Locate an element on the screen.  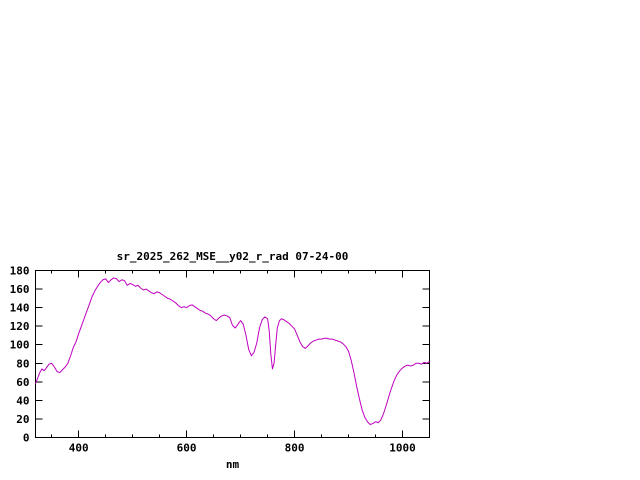
y-tick-label: 40 is located at coordinates (22, 400).